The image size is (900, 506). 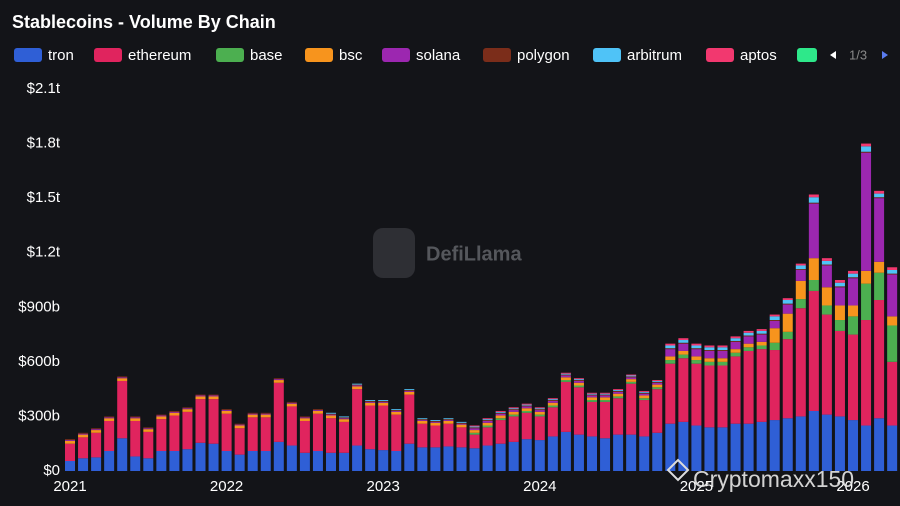 I want to click on legend-label: aptos, so click(x=758, y=55).